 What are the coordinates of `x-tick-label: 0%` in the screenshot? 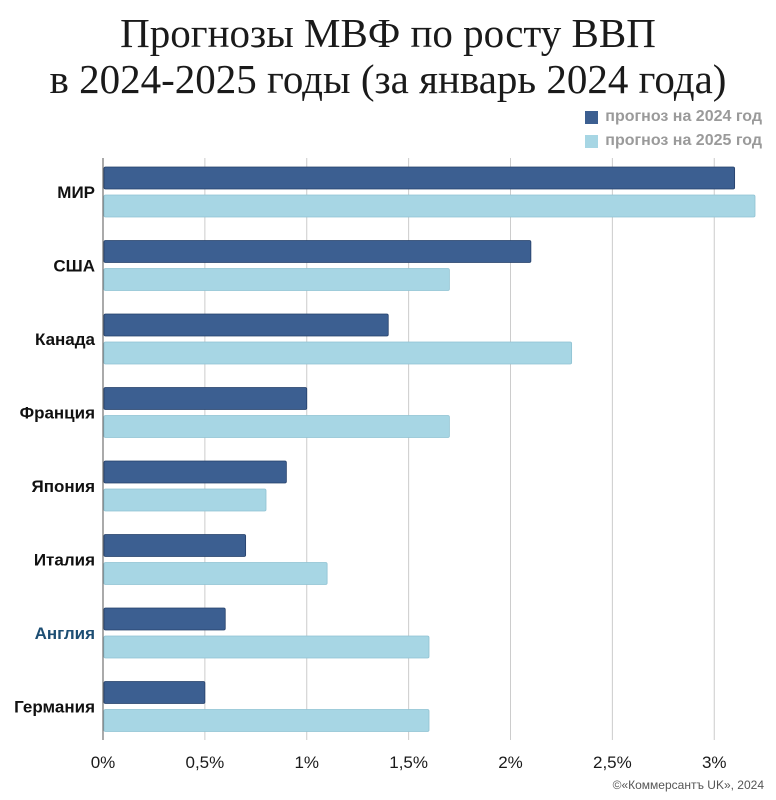 It's located at (103, 762).